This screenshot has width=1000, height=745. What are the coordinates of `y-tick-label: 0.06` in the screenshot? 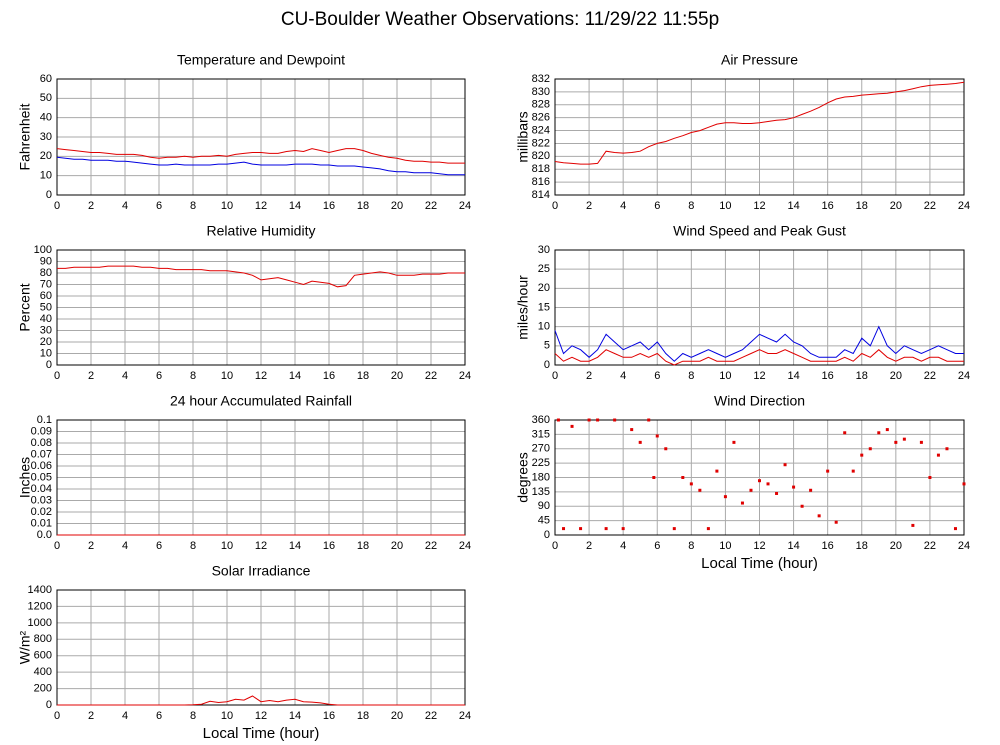 It's located at (41, 466).